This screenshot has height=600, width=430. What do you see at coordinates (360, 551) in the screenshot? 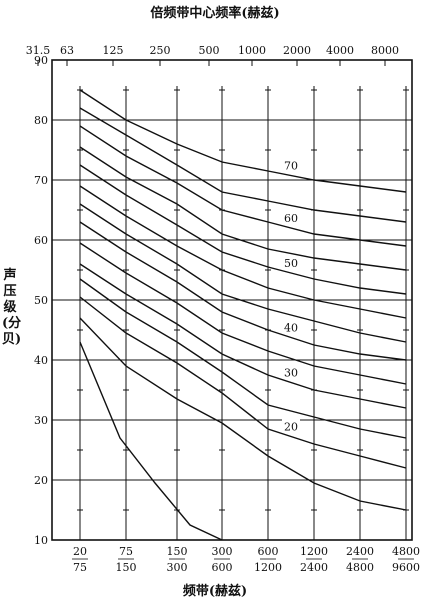
I see `bottom-tick-label-upper-6: 2400` at bounding box center [360, 551].